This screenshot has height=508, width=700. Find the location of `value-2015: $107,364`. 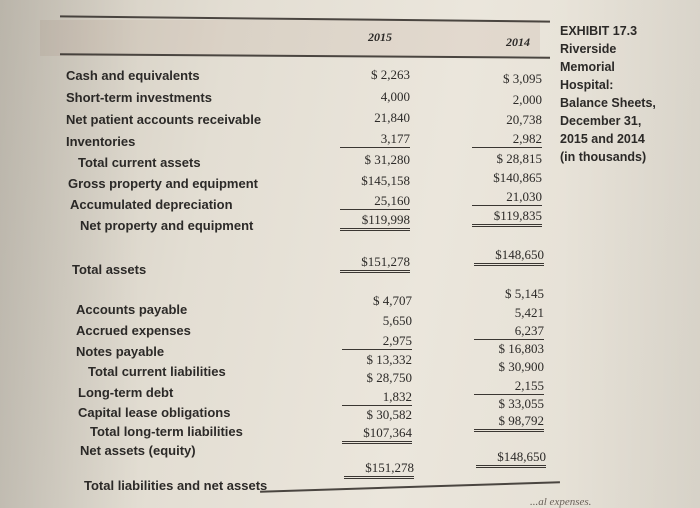

value-2015: $107,364 is located at coordinates (377, 434).